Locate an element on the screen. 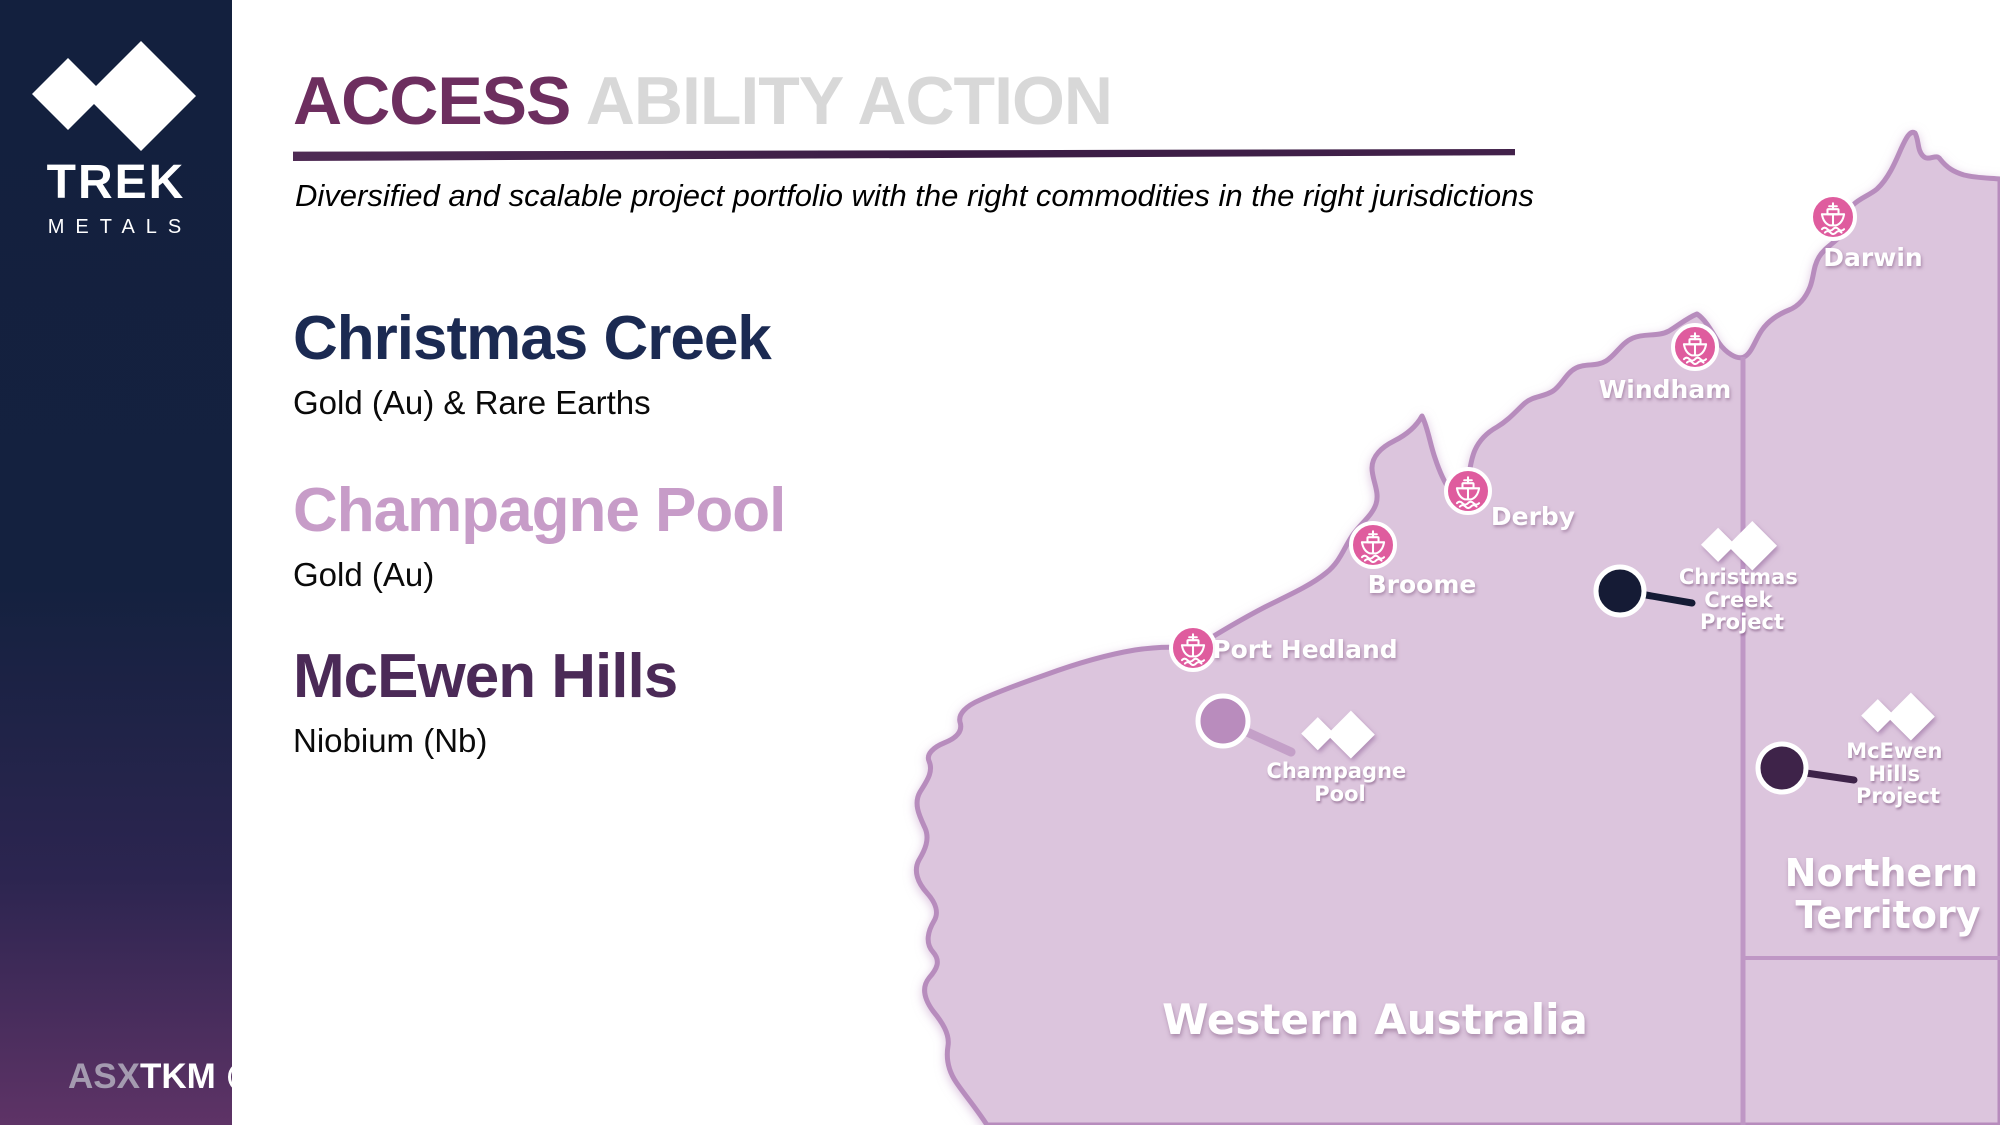  port-marker-port-hedland: Port Hedland is located at coordinates (1283, 648).